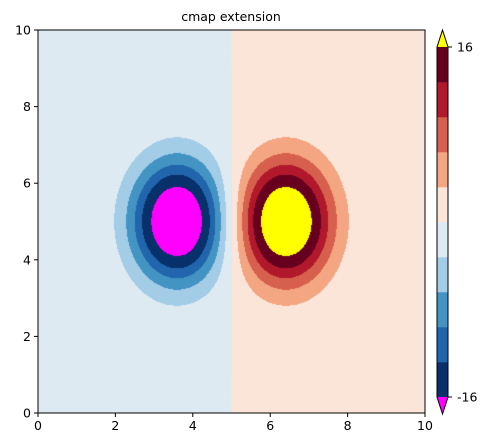  I want to click on chart-title: cmap extension, so click(231, 16).